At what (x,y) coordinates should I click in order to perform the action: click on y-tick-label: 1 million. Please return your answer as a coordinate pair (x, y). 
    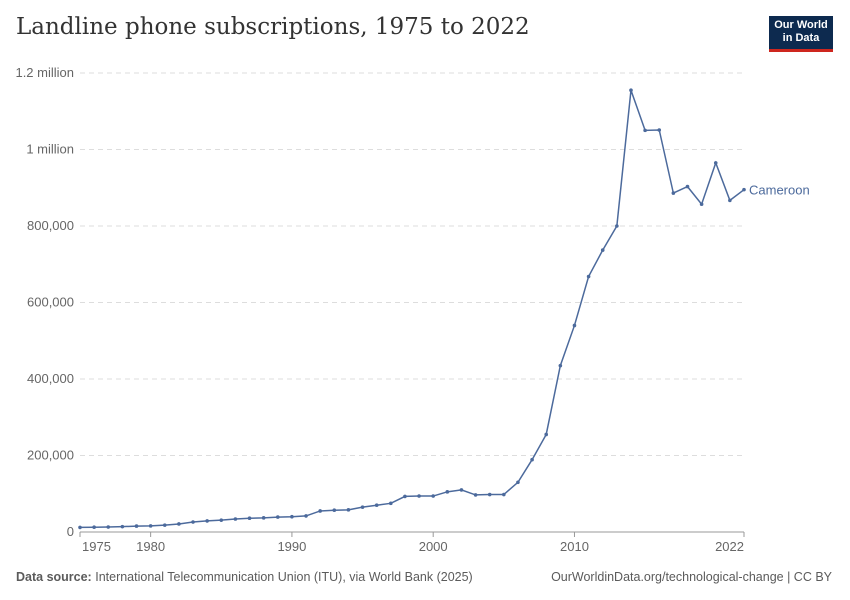
    Looking at the image, I should click on (50, 149).